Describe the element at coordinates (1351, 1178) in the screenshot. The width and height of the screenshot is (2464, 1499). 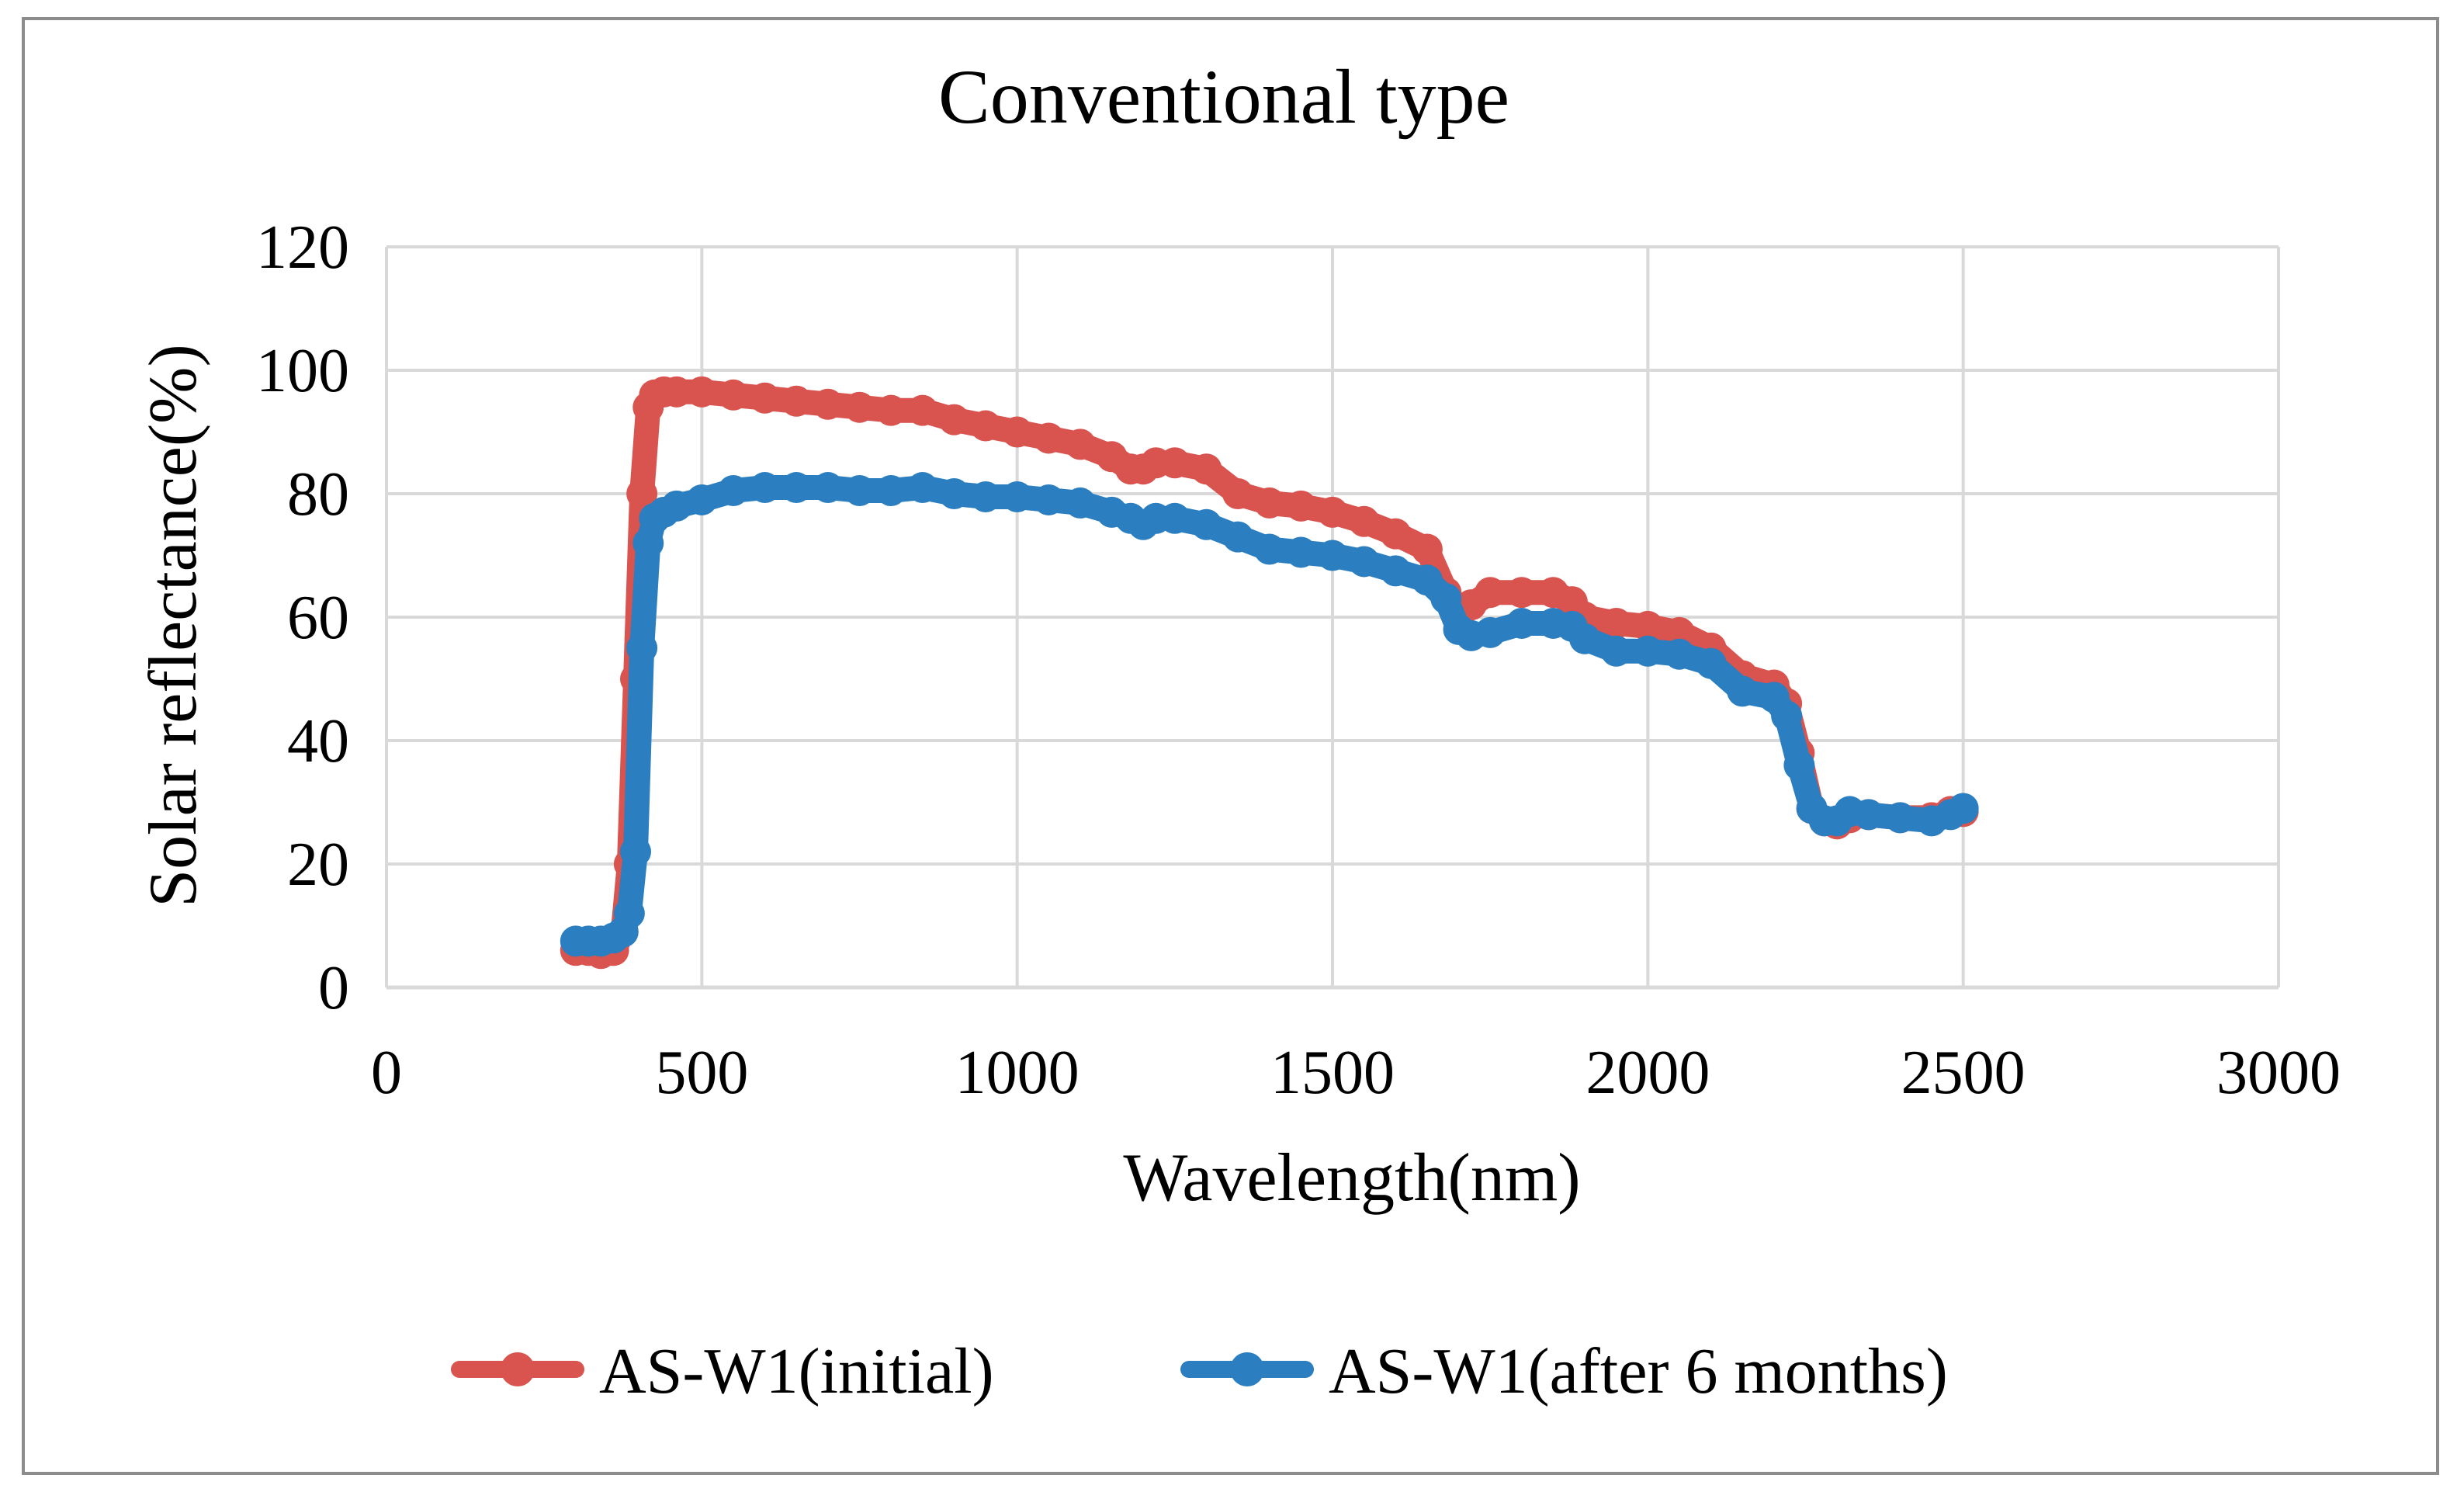
I see `x-axis-label: Wavelength(nm)` at that location.